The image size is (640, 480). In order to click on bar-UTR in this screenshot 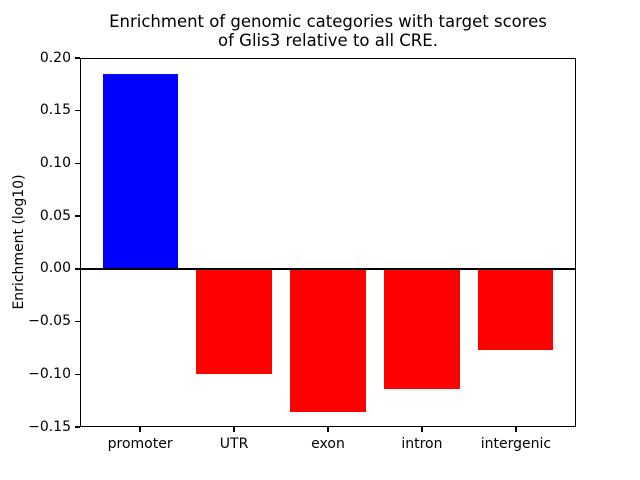, I will do `click(234, 321)`.